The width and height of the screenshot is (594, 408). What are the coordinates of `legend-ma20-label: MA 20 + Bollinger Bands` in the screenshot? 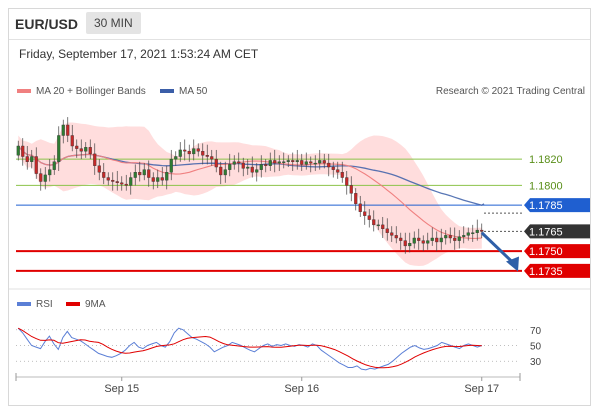 It's located at (91, 91).